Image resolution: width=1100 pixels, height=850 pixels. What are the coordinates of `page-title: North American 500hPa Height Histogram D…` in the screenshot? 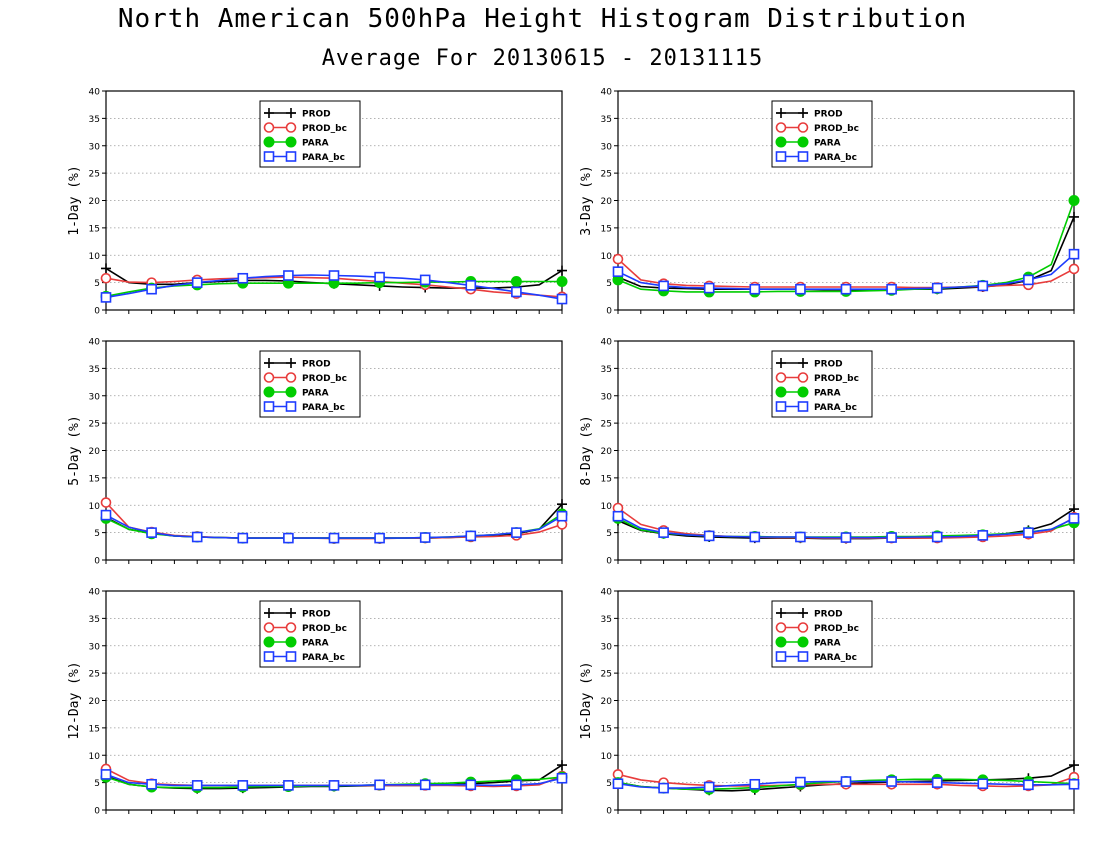 It's located at (542, 19).